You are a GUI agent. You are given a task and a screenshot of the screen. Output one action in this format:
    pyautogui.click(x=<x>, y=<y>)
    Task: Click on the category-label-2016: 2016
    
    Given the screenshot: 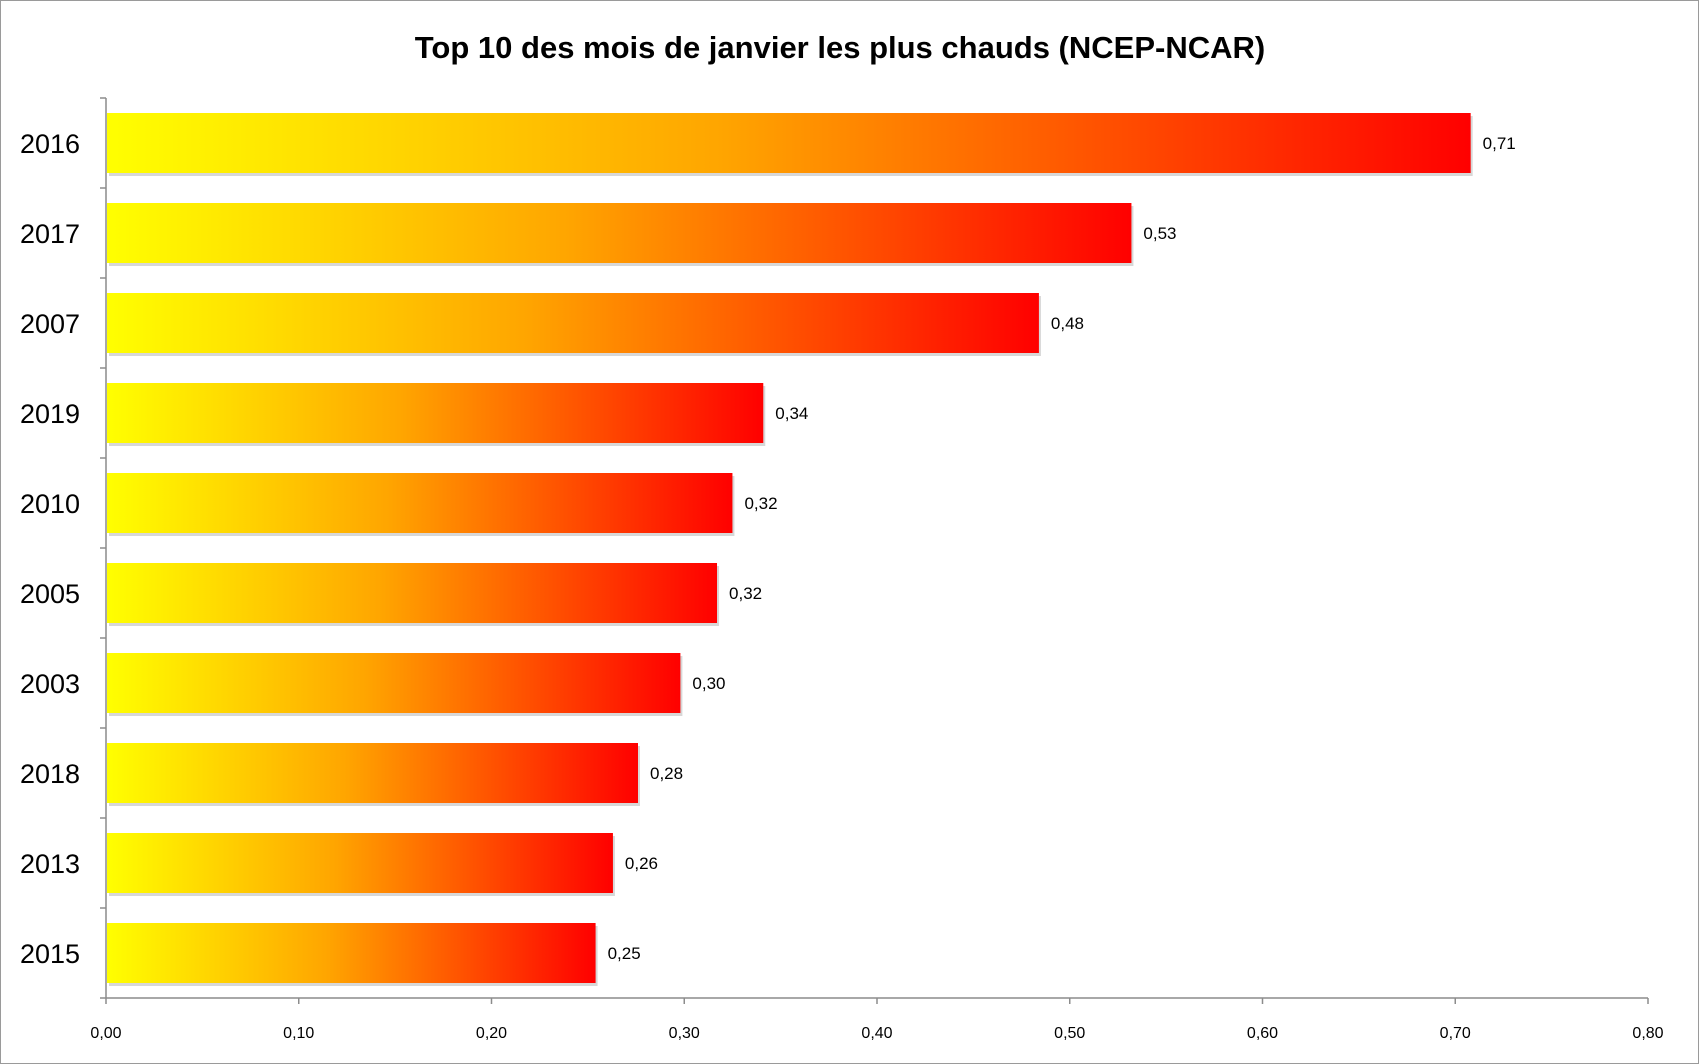 What is the action you would take?
    pyautogui.click(x=50, y=144)
    